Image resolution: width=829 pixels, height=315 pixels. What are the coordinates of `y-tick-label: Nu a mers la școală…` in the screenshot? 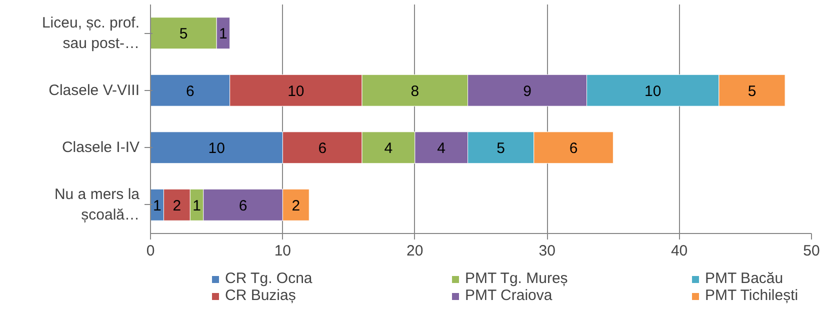 It's located at (97, 205).